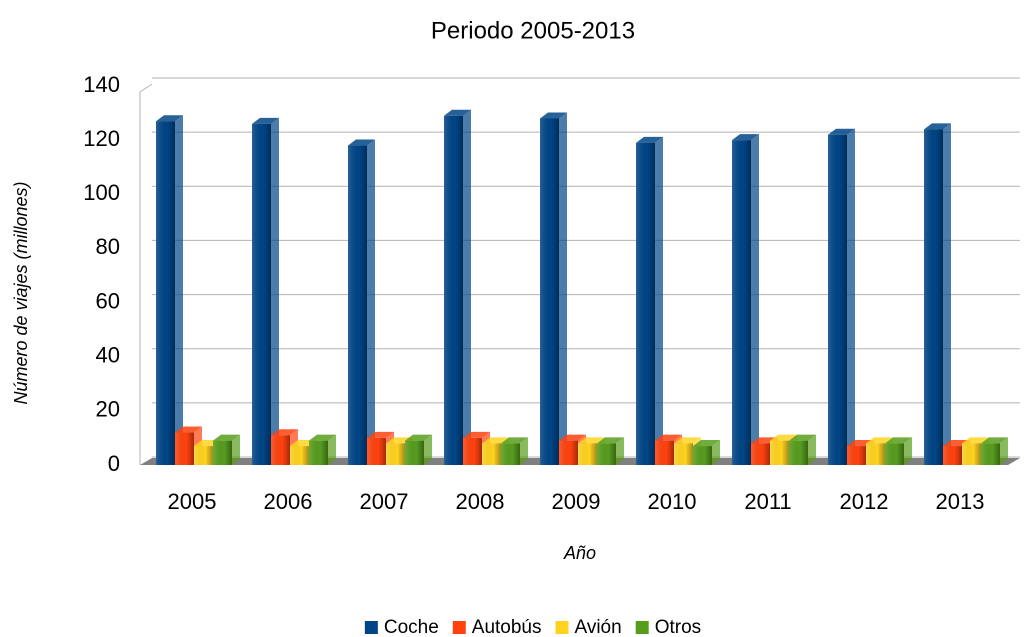 The width and height of the screenshot is (1026, 637). I want to click on y-tick-label: 0, so click(114, 463).